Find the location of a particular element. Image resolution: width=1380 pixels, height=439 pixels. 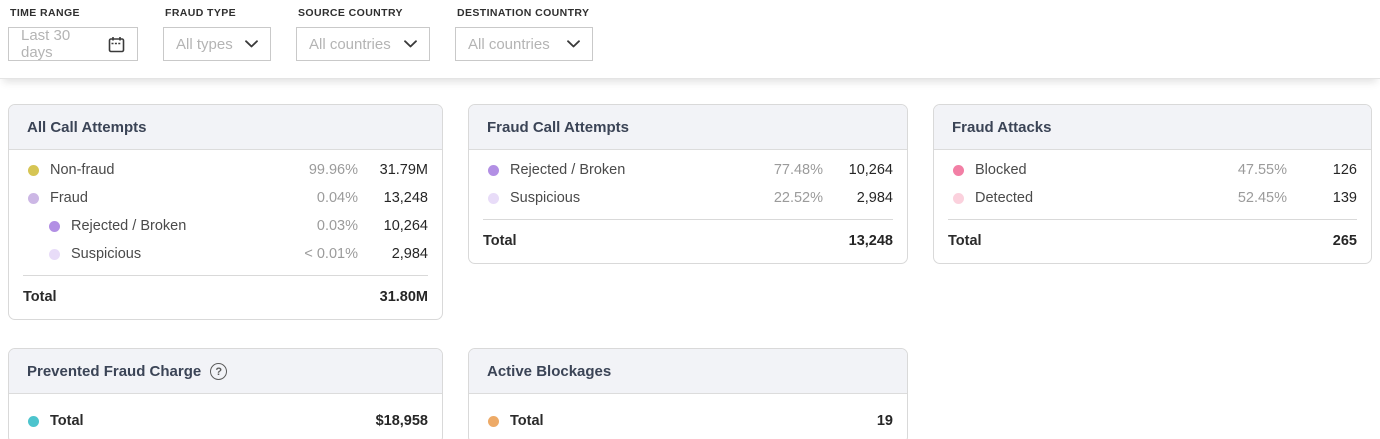

filter-fraud-type: FRAUD TYPE All types is located at coordinates (217, 34).